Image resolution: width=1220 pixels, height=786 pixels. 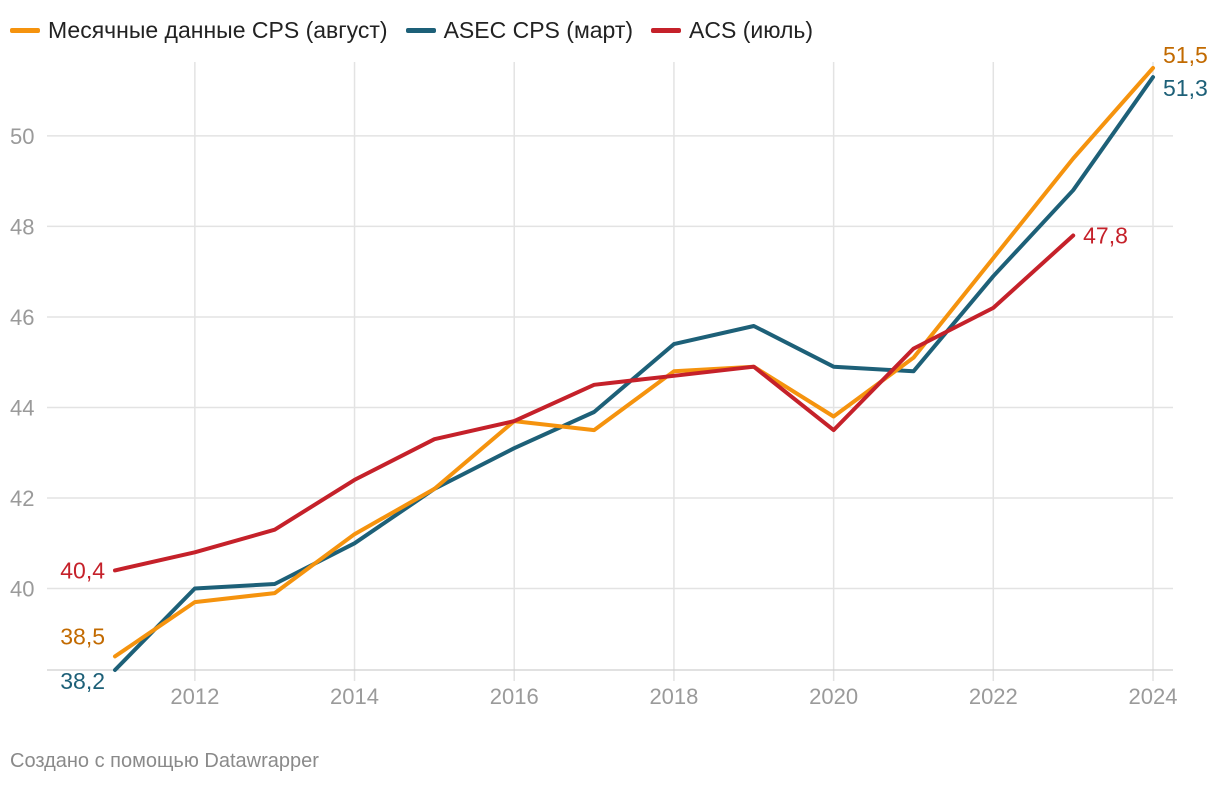 What do you see at coordinates (1105, 235) in the screenshot?
I see `value-label: 47,8` at bounding box center [1105, 235].